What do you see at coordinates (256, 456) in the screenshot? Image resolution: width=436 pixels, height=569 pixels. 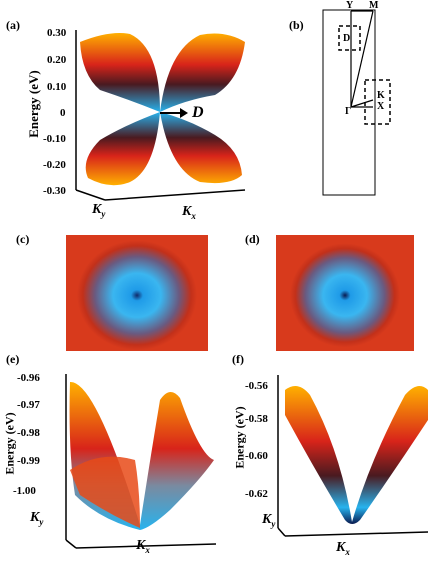 I see `panel-f-ytick: -0.60` at bounding box center [256, 456].